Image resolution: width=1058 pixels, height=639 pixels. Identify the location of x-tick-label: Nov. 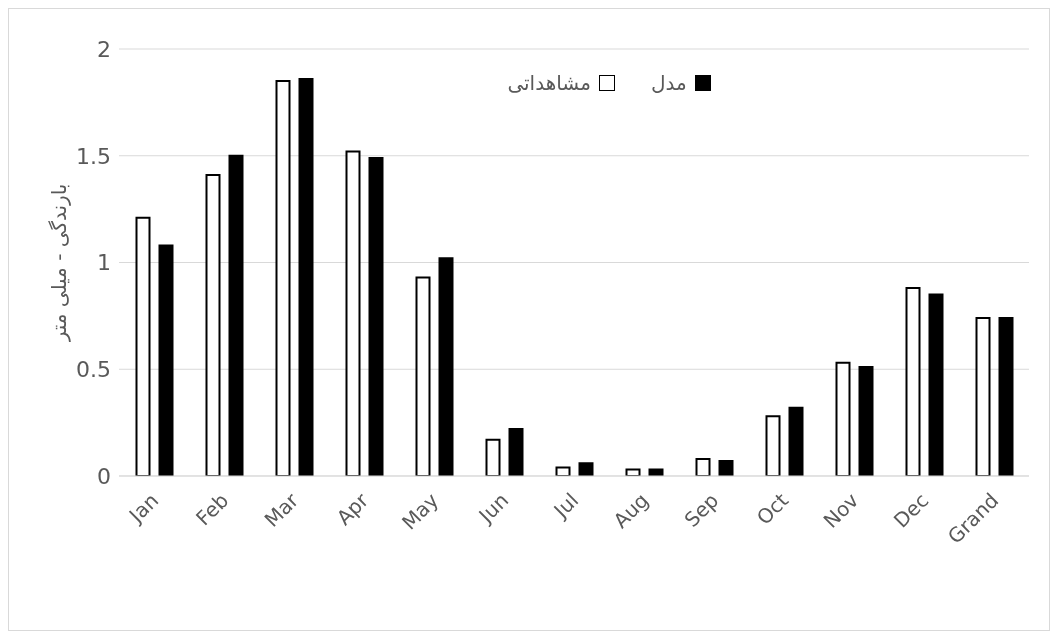
(841, 510).